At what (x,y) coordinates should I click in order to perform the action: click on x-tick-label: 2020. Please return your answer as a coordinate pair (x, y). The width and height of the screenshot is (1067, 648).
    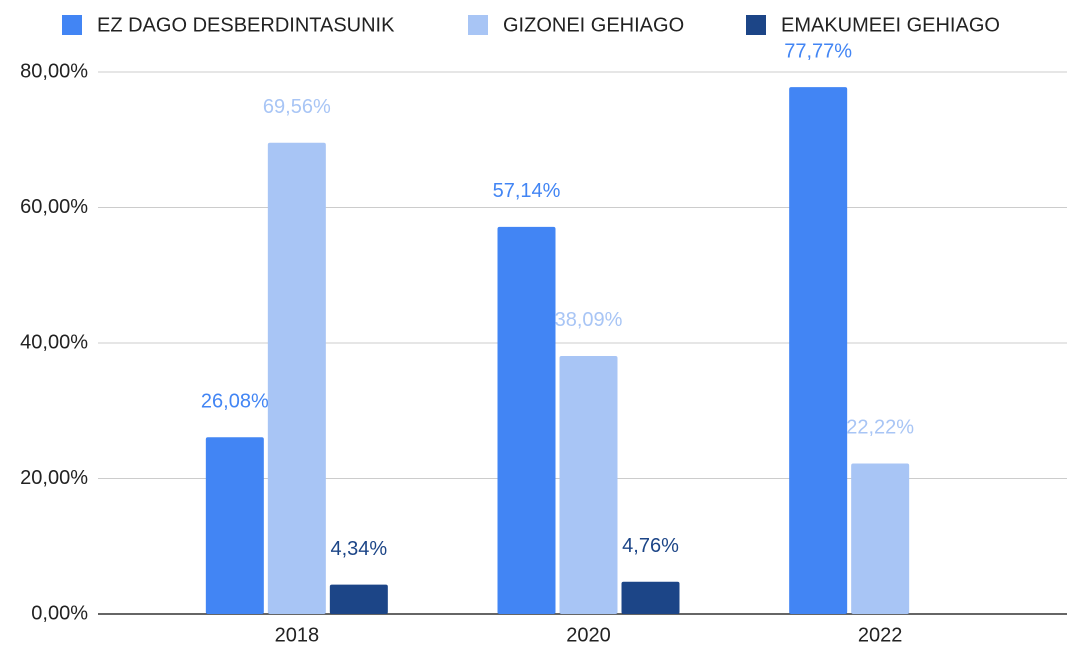
    Looking at the image, I should click on (588, 635).